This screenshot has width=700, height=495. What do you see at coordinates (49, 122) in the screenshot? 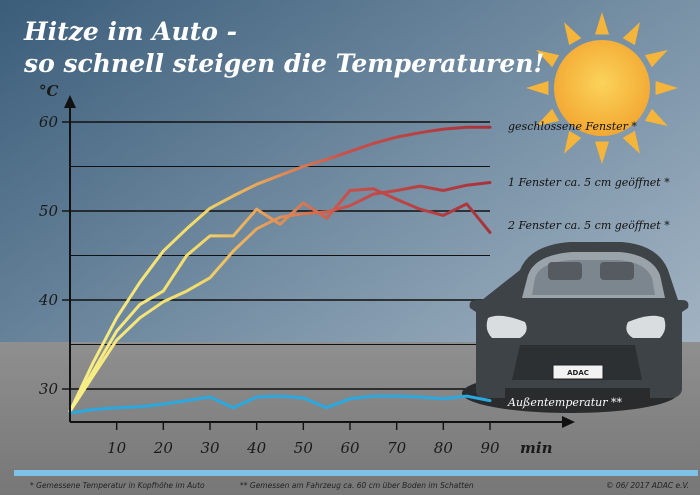
I see `y-tick-label: 60` at bounding box center [49, 122].